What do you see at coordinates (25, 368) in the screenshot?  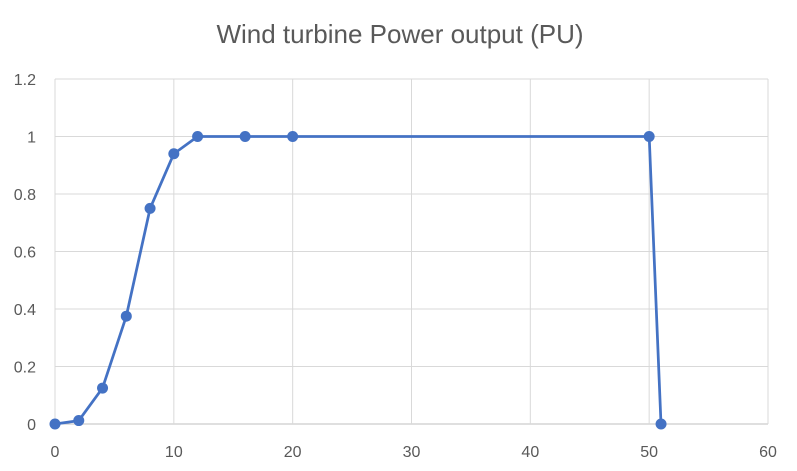 I see `y-tick-label: 0.2` at bounding box center [25, 368].